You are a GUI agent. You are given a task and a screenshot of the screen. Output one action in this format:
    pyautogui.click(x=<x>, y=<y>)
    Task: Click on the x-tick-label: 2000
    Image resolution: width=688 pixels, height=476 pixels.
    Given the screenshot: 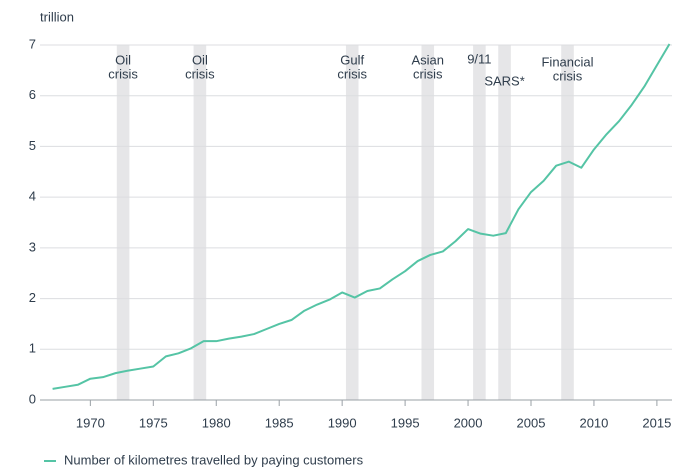 What is the action you would take?
    pyautogui.click(x=468, y=422)
    